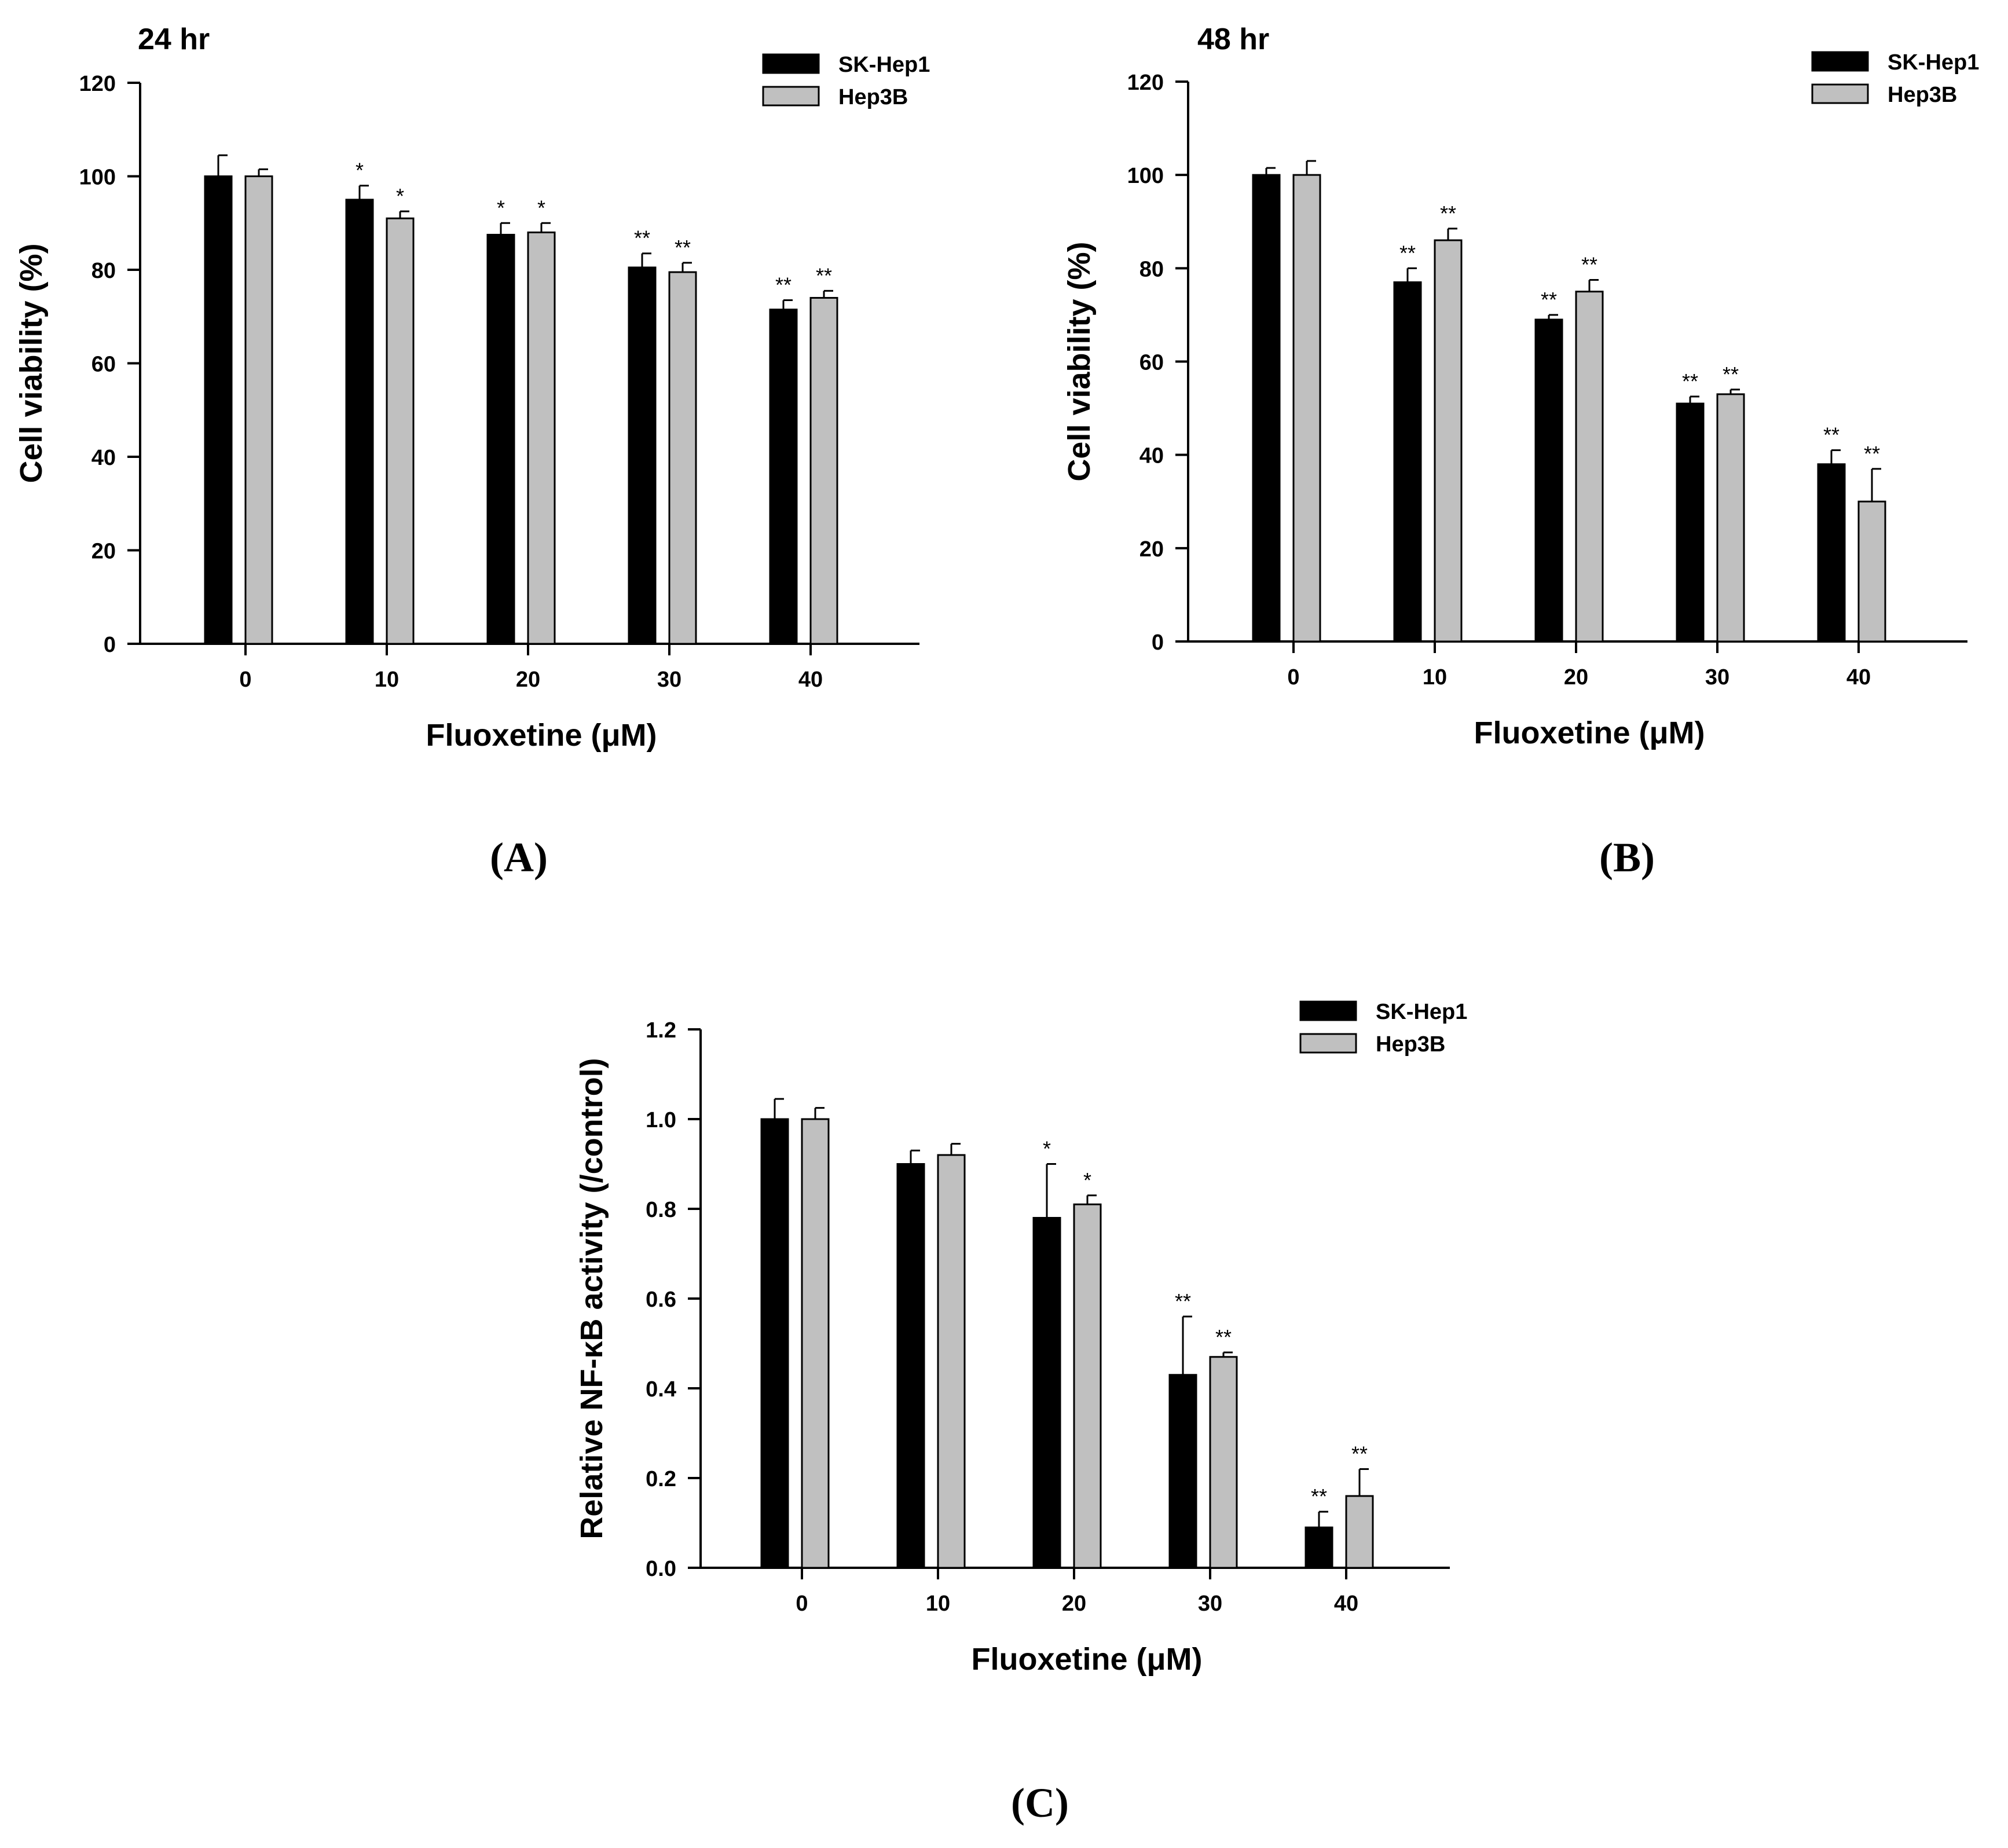  What do you see at coordinates (661, 1569) in the screenshot?
I see `y-tick-label: 0.0` at bounding box center [661, 1569].